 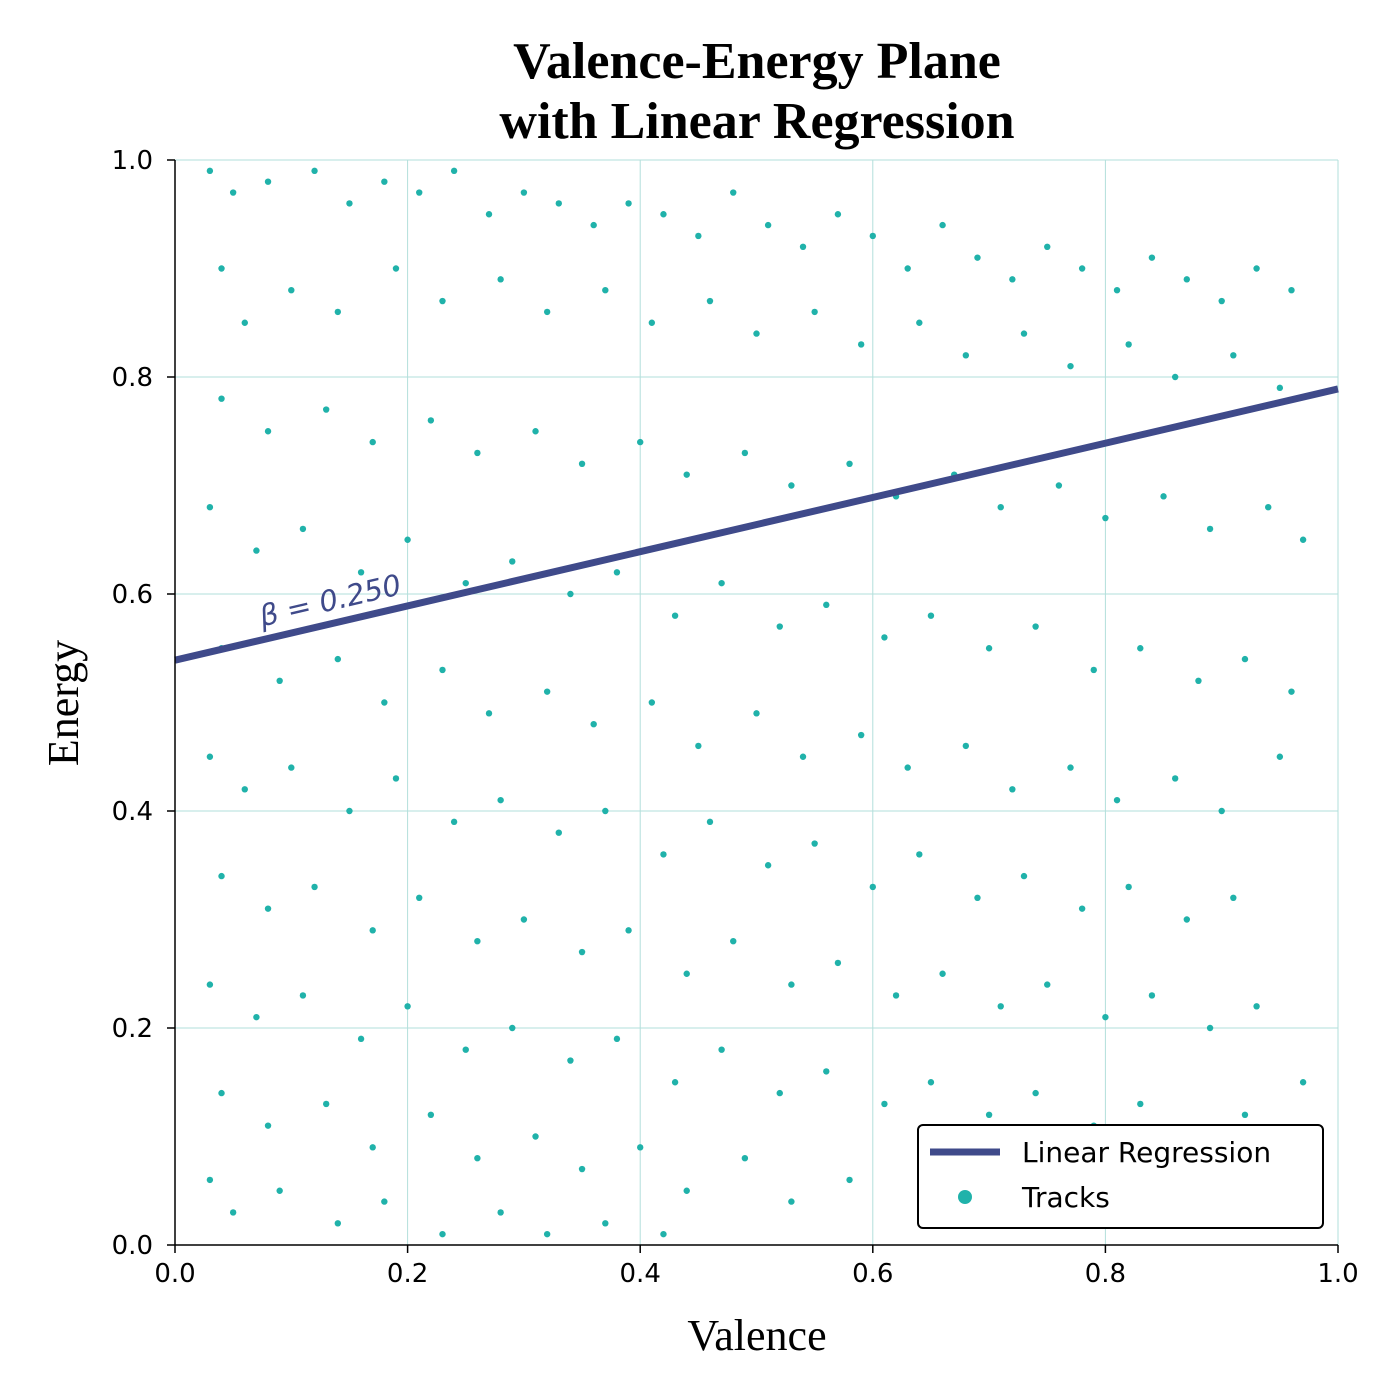 What do you see at coordinates (132, 812) in the screenshot?
I see `y-tick-label: 0.4` at bounding box center [132, 812].